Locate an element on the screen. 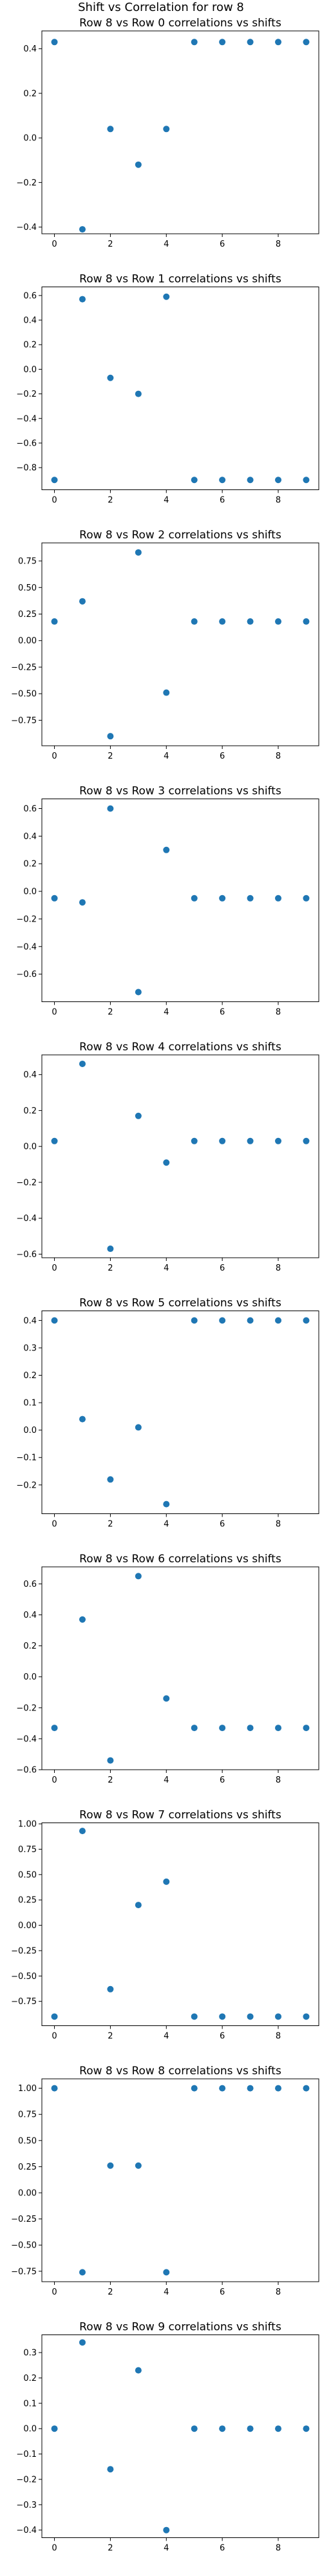 The width and height of the screenshot is (322, 2576). y-tick-label: 0.3 is located at coordinates (30, 2353).